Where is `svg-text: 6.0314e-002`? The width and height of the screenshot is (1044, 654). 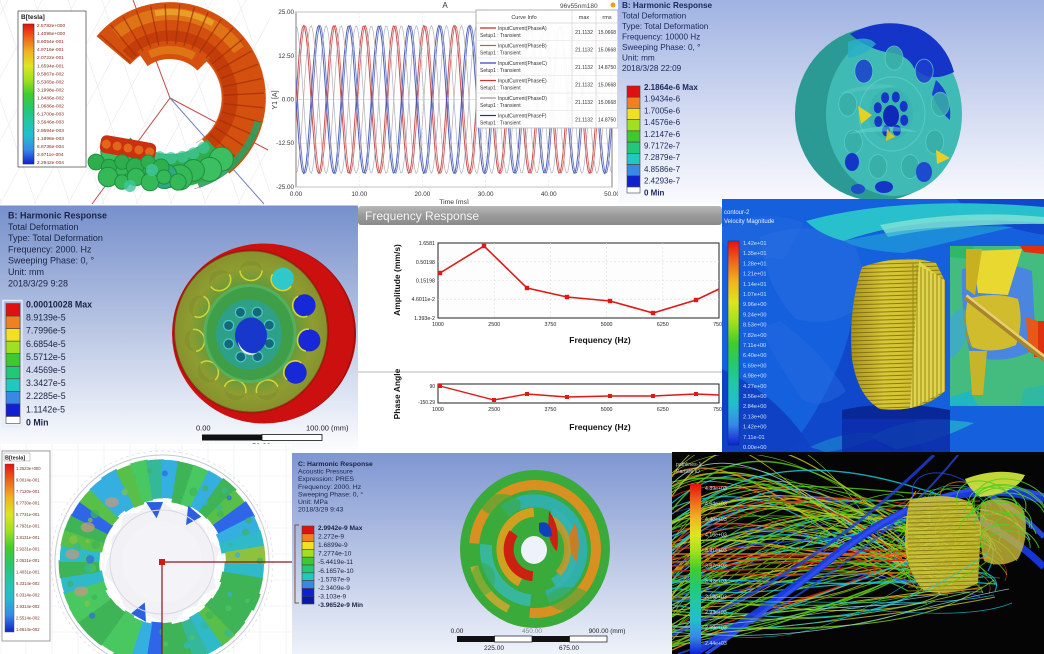 svg-text: 6.0314e-002 is located at coordinates (28, 595).